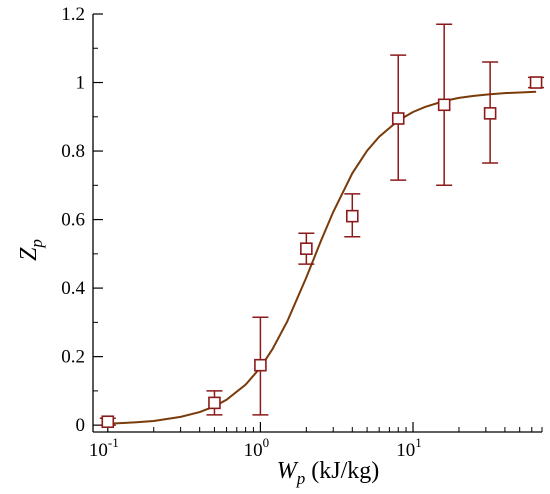 Image resolution: width=550 pixels, height=494 pixels. Describe the element at coordinates (409, 448) in the screenshot. I see `x-tick-label: 10¹` at that location.